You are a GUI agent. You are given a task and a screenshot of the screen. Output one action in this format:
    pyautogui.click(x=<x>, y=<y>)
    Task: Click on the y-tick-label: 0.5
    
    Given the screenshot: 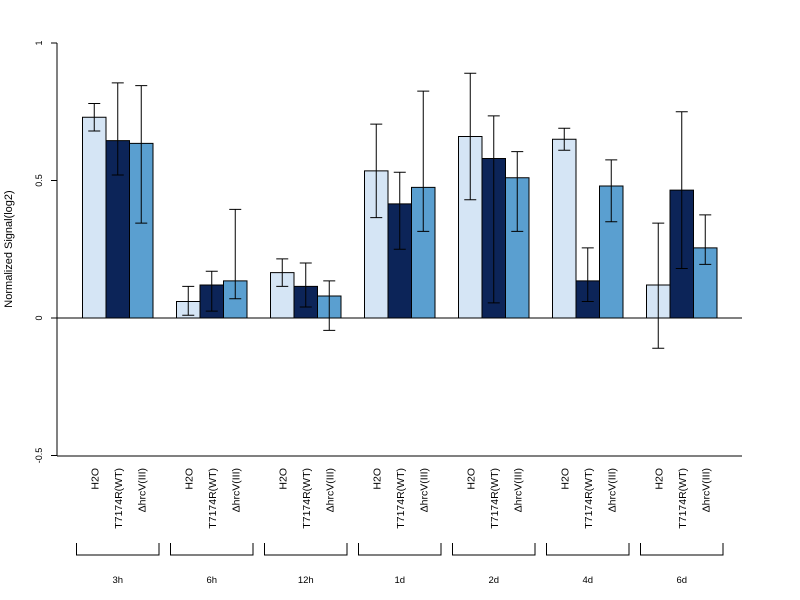 What is the action you would take?
    pyautogui.click(x=39, y=180)
    